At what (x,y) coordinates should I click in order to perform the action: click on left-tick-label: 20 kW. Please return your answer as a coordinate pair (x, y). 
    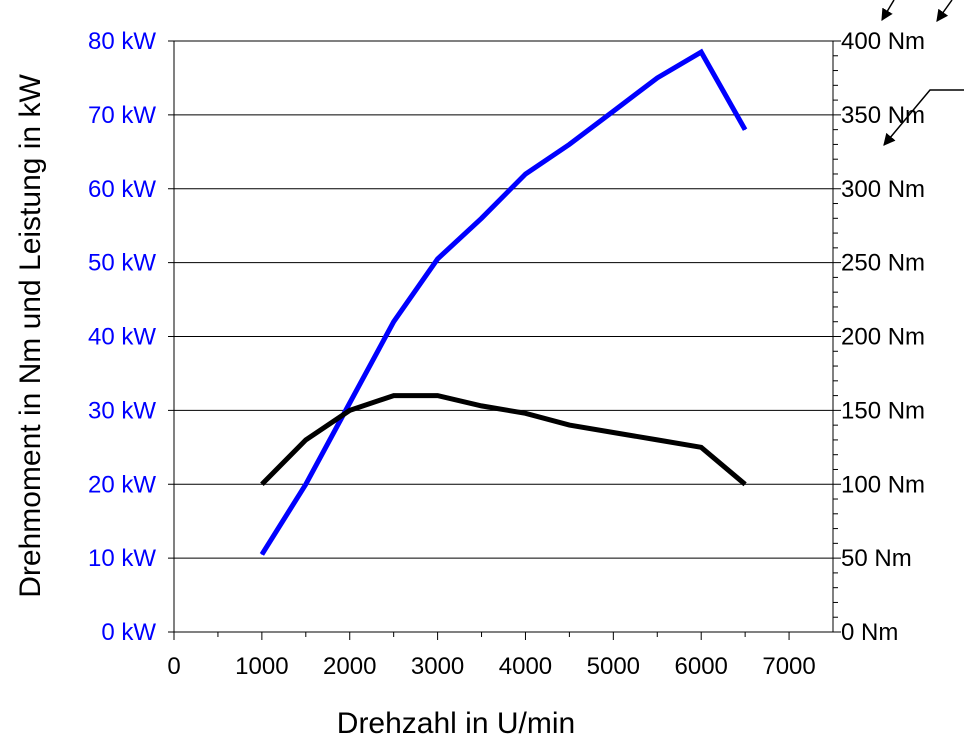
    Looking at the image, I should click on (122, 484).